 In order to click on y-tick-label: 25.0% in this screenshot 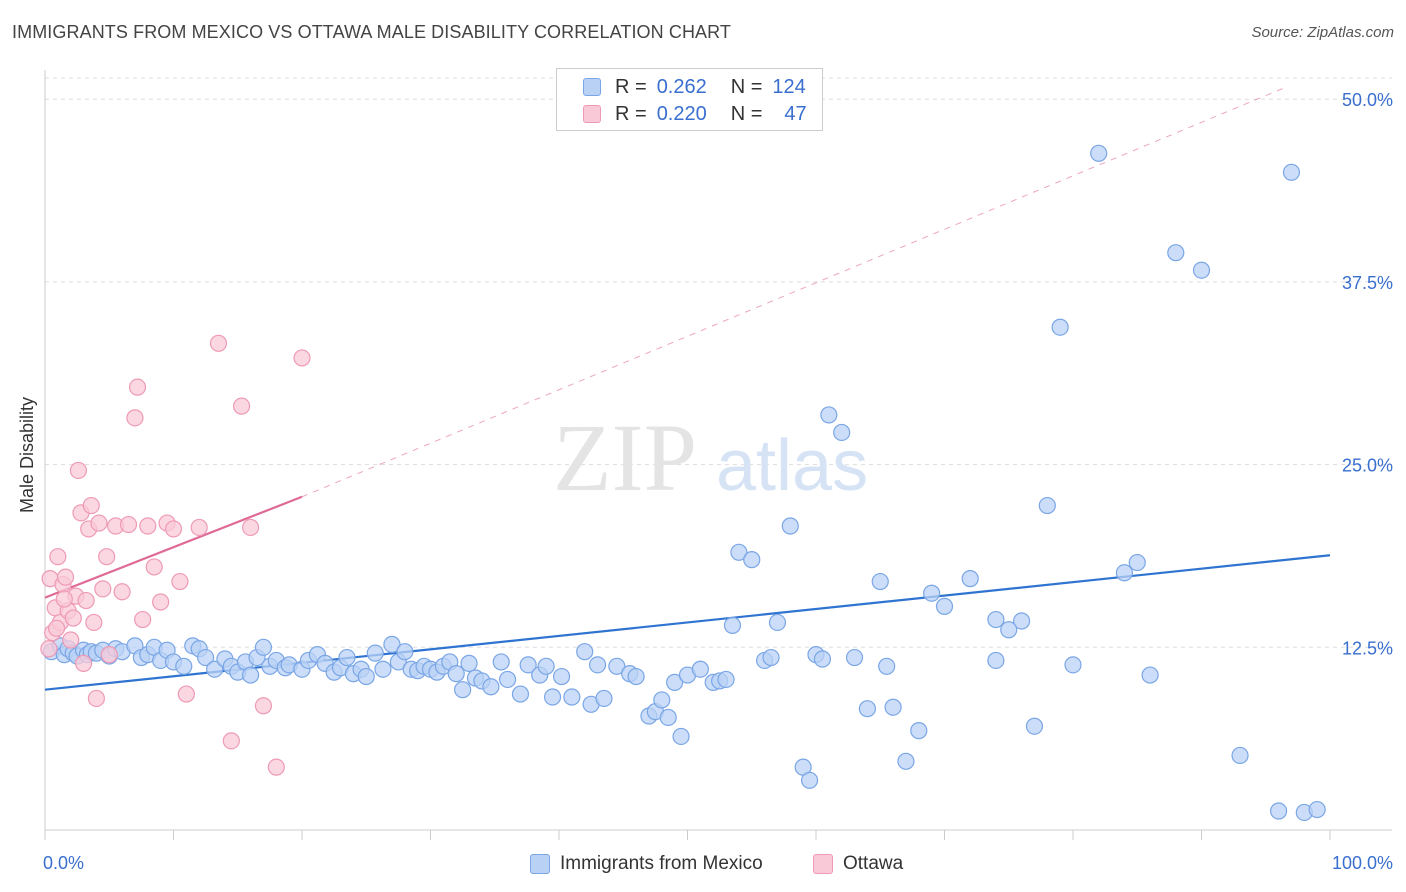, I will do `click(1367, 466)`.